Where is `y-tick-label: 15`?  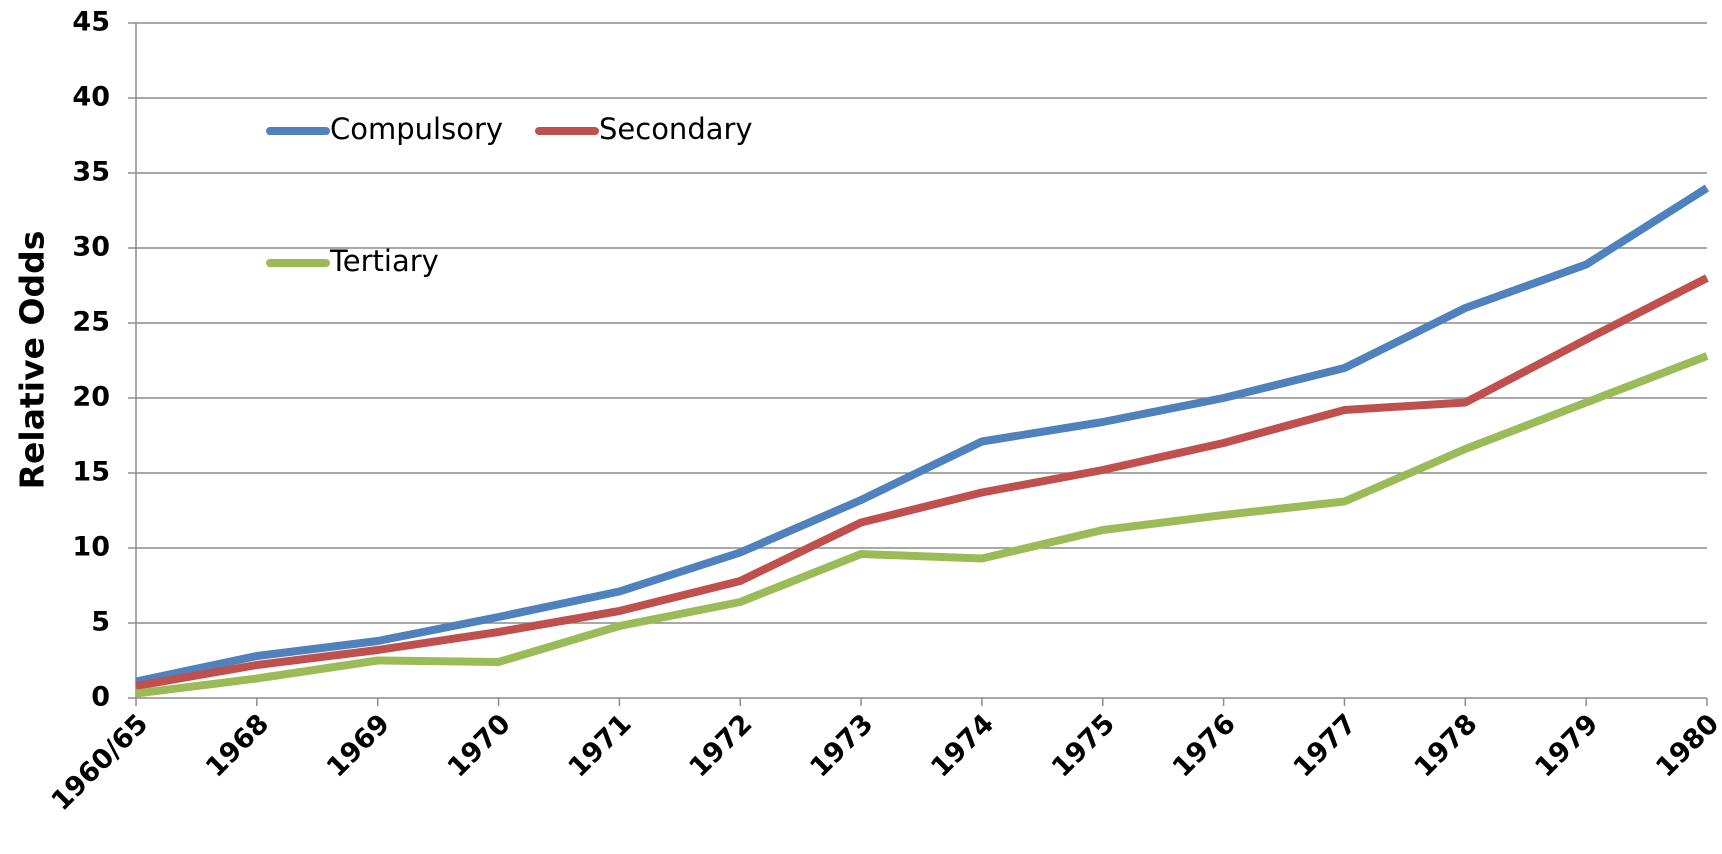 y-tick-label: 15 is located at coordinates (91, 472).